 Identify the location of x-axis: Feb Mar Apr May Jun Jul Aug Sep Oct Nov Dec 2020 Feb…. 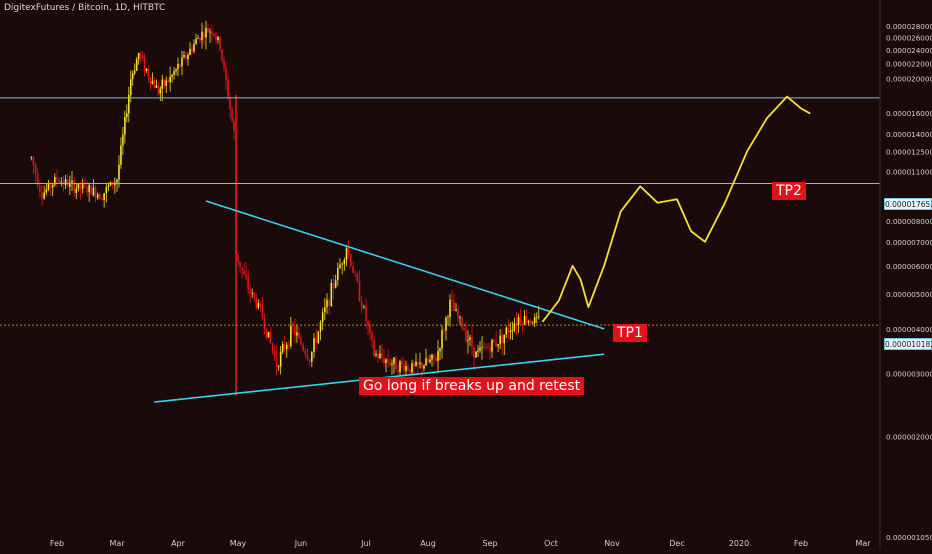
(460, 543).